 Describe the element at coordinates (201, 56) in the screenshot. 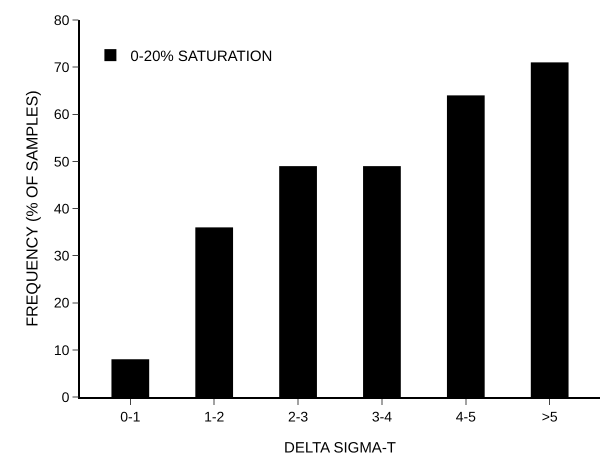

I see `legend-label: 0-20% SATURATION` at that location.